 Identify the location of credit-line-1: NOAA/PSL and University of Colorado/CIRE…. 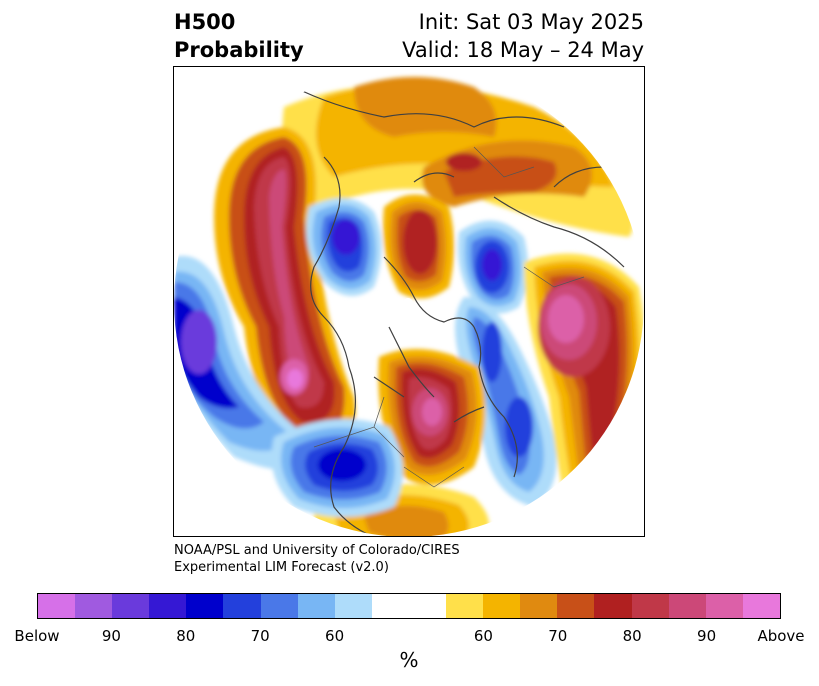
(317, 550).